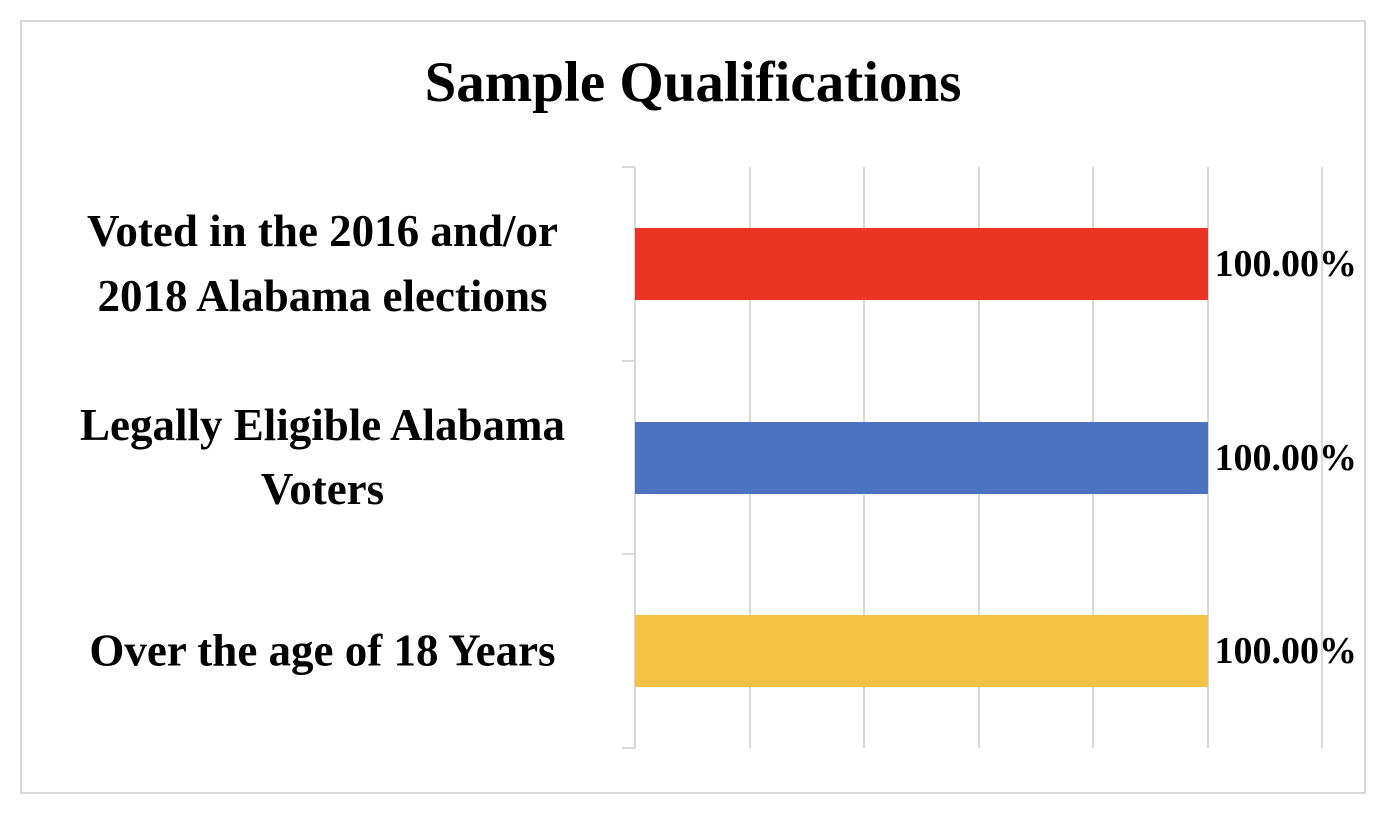 The image size is (1388, 822). What do you see at coordinates (322, 457) in the screenshot?
I see `category-label: Legally Eligible Alabama Voters` at bounding box center [322, 457].